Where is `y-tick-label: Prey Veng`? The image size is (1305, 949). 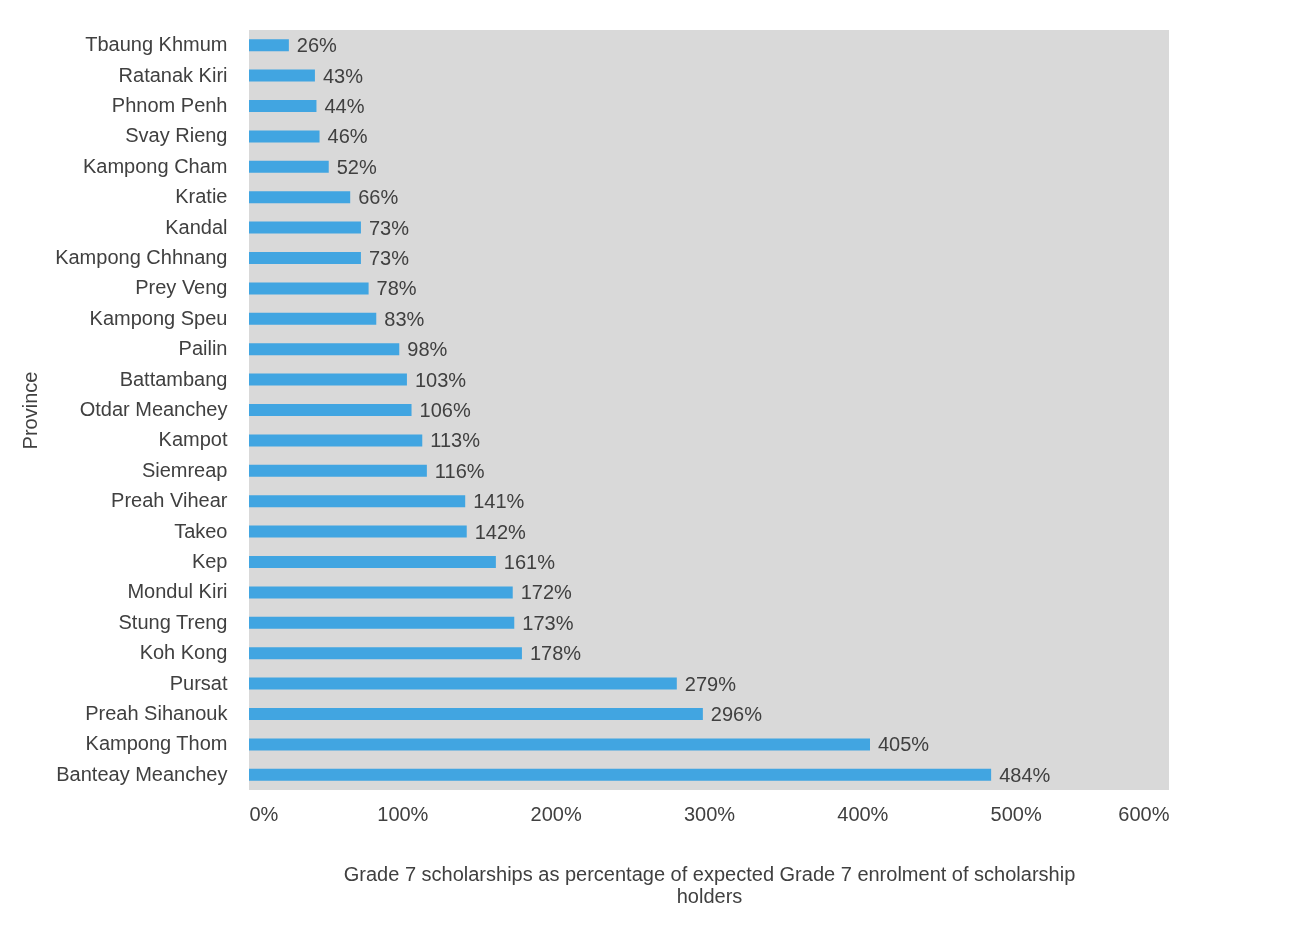
y-tick-label: Prey Veng is located at coordinates (181, 287).